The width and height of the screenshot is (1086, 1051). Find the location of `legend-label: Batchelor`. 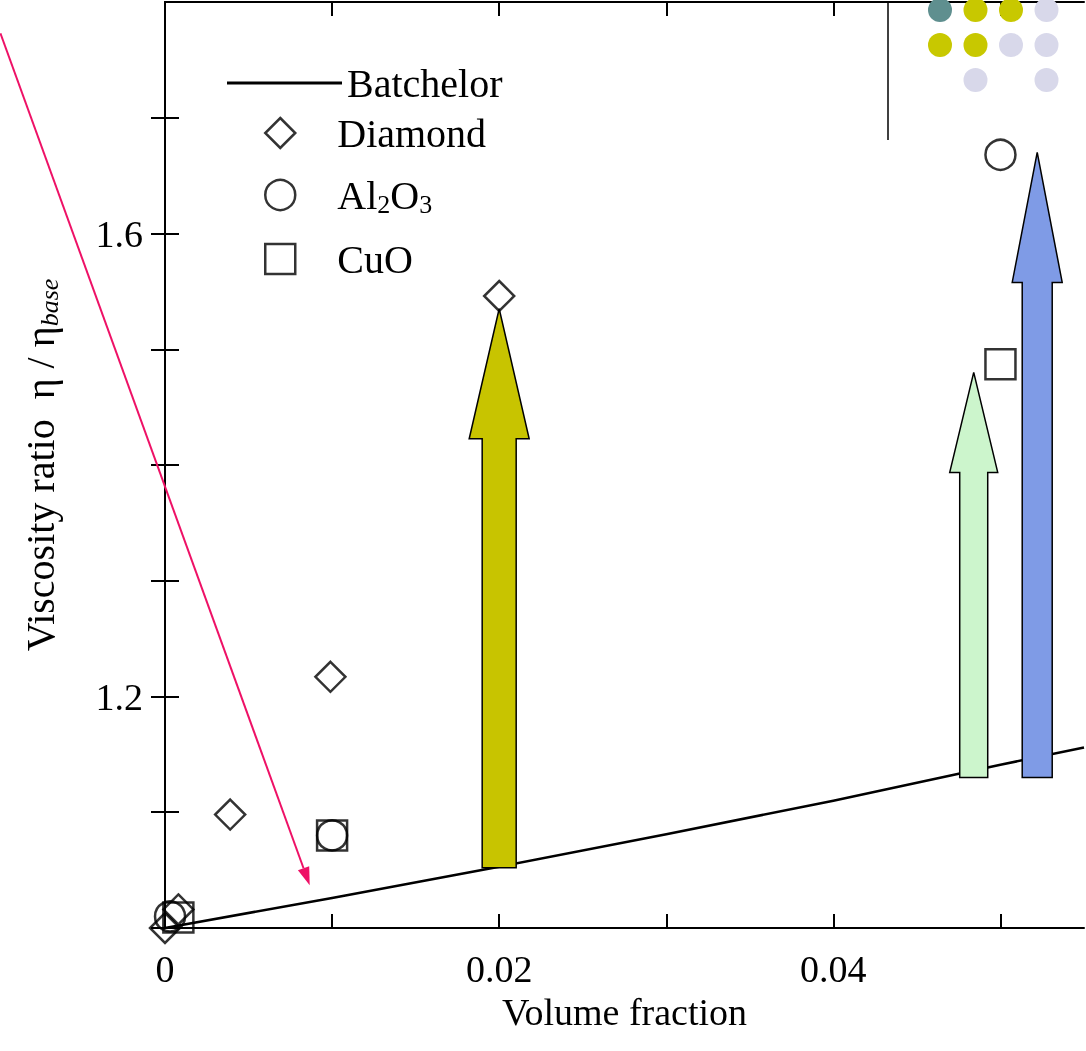

legend-label: Batchelor is located at coordinates (425, 83).